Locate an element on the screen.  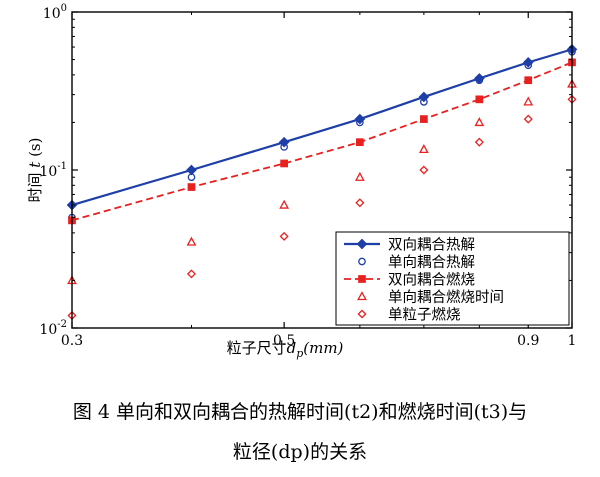
legend-entry: 单粒子燃烧 is located at coordinates (409, 315).